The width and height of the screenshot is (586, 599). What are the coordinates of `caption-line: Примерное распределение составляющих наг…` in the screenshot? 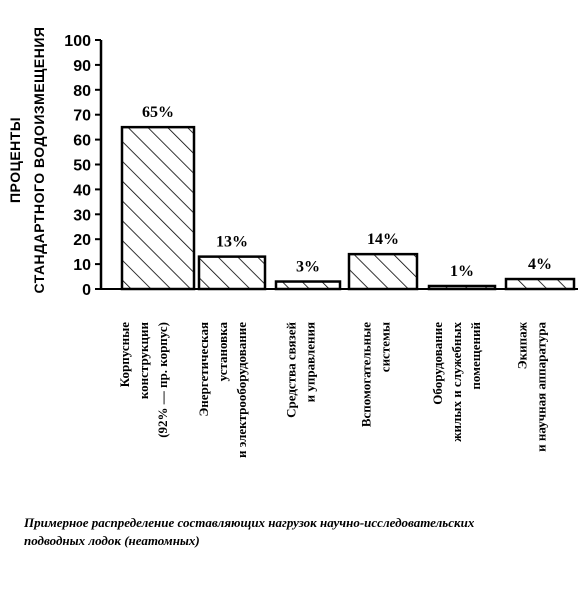 It's located at (249, 522).